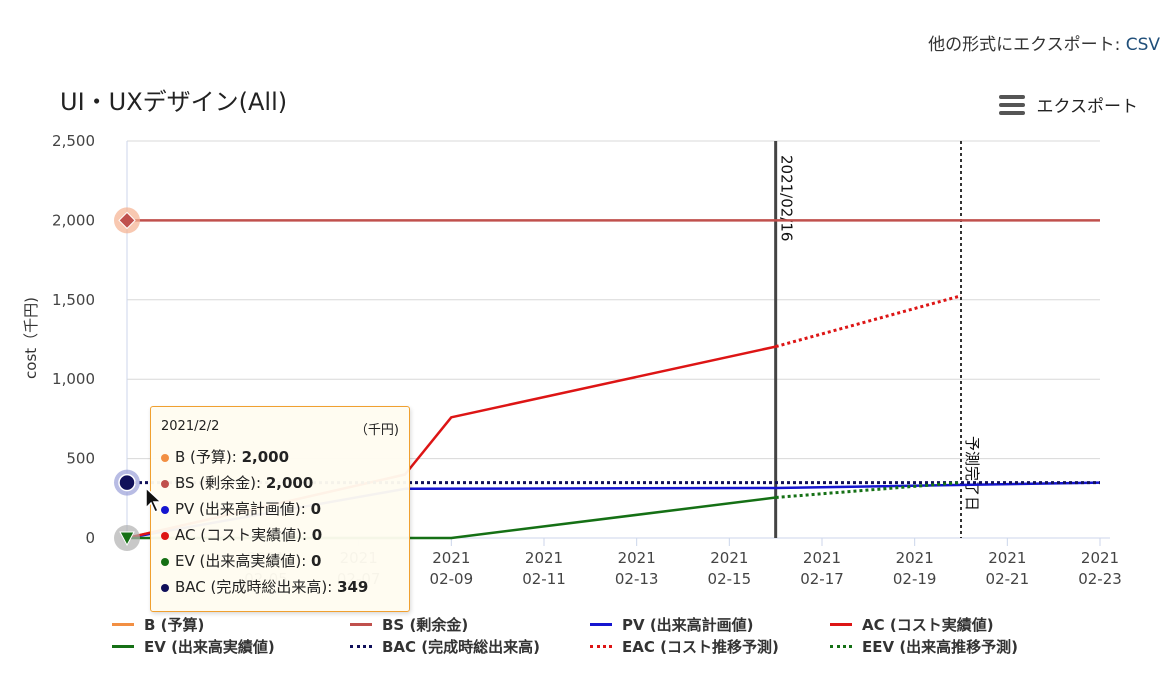 The image size is (1160, 700). I want to click on tooltip-label: EV (出来高実績値):, so click(243, 561).